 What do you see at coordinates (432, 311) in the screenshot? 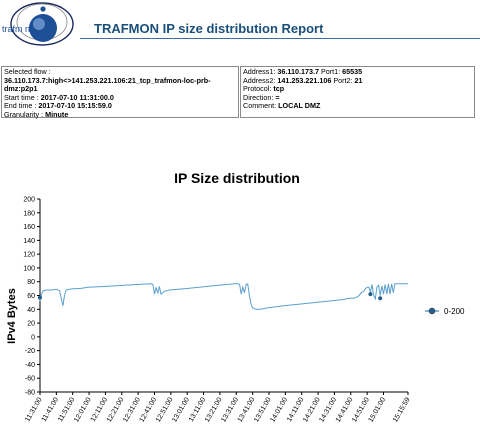
I see `legend-marker` at bounding box center [432, 311].